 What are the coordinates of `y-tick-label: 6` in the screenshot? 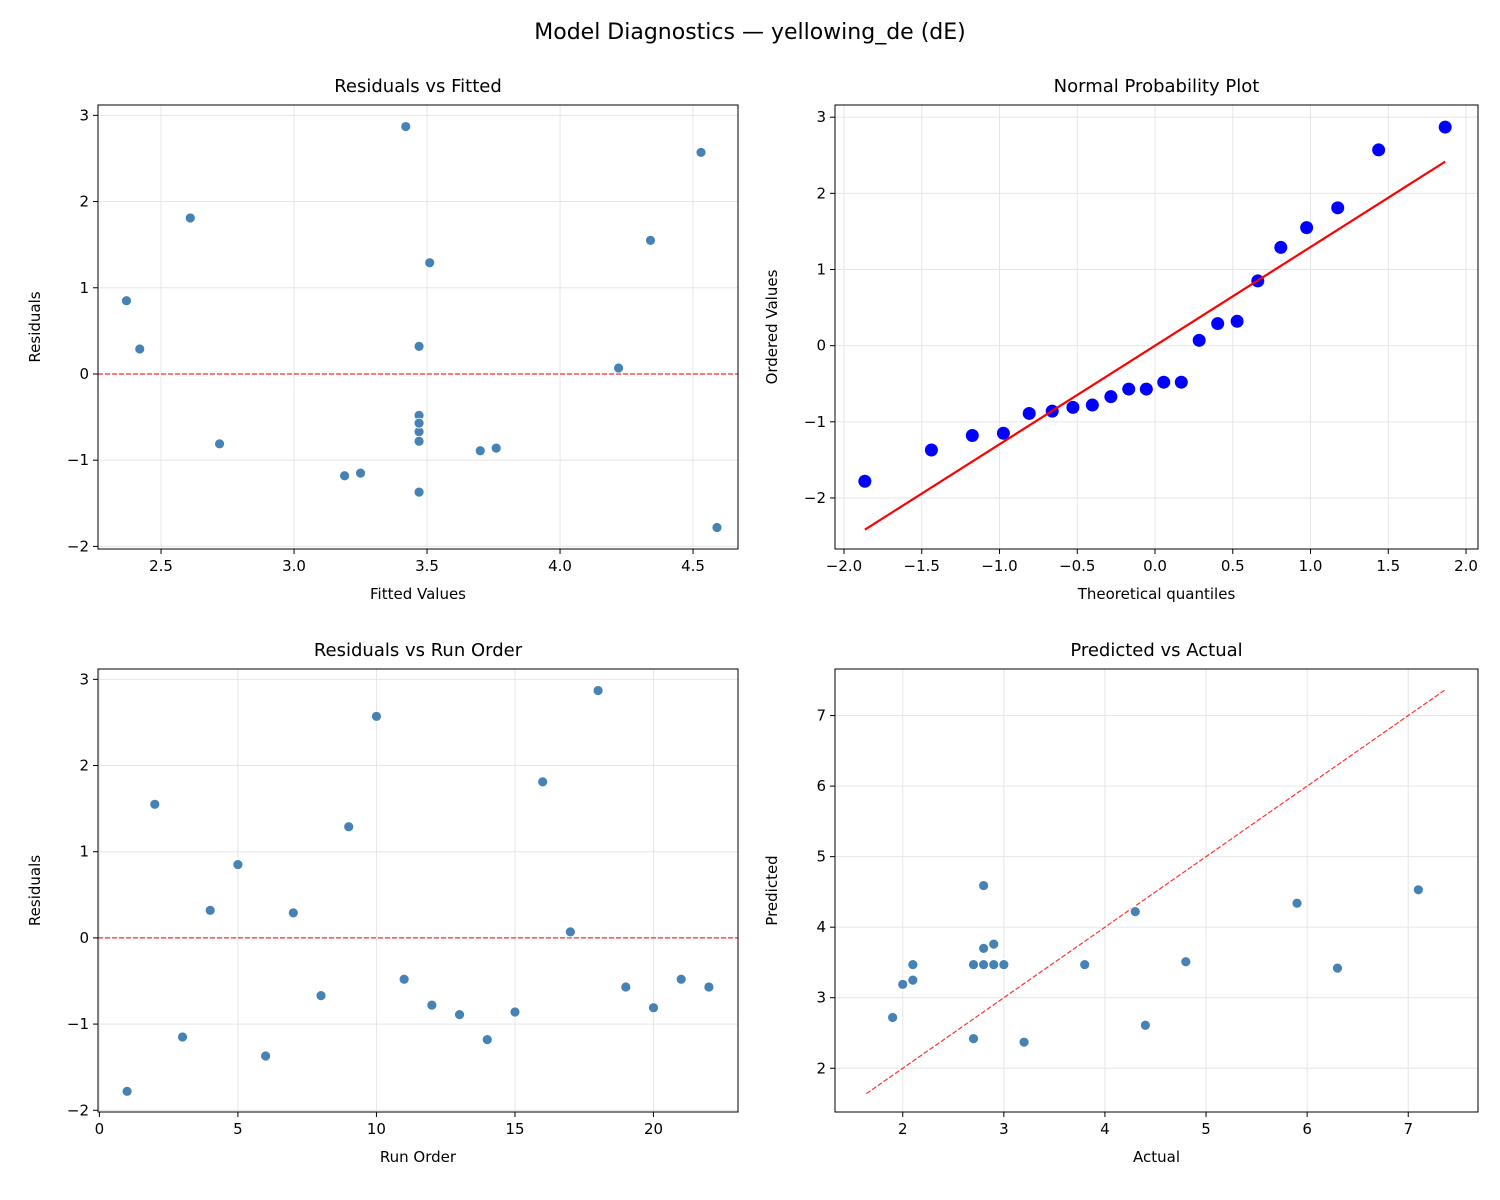 It's located at (821, 786).